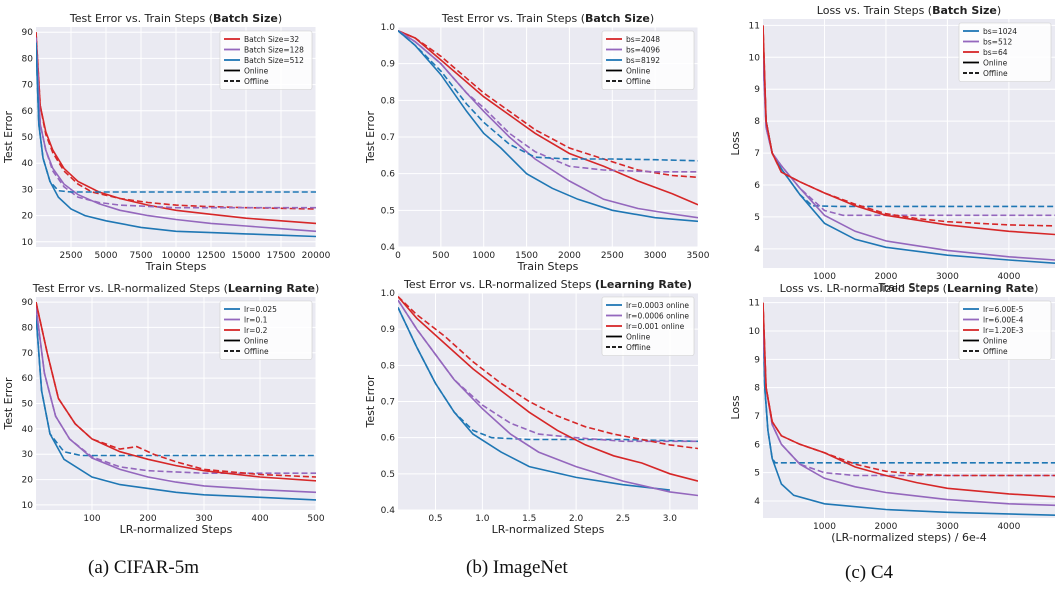 Image resolution: width=1055 pixels, height=594 pixels. I want to click on x-tick-label: 2500, so click(612, 256).